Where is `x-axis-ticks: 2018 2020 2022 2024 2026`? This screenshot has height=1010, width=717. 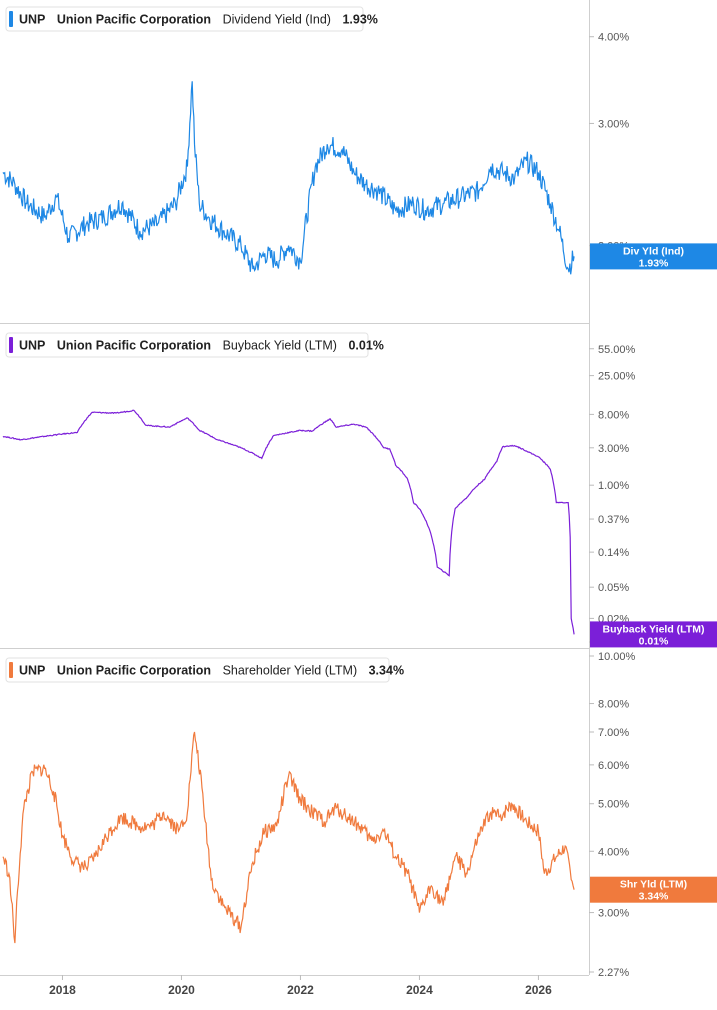 x-axis-ticks: 2018 2020 2022 2024 2026 is located at coordinates (300, 986).